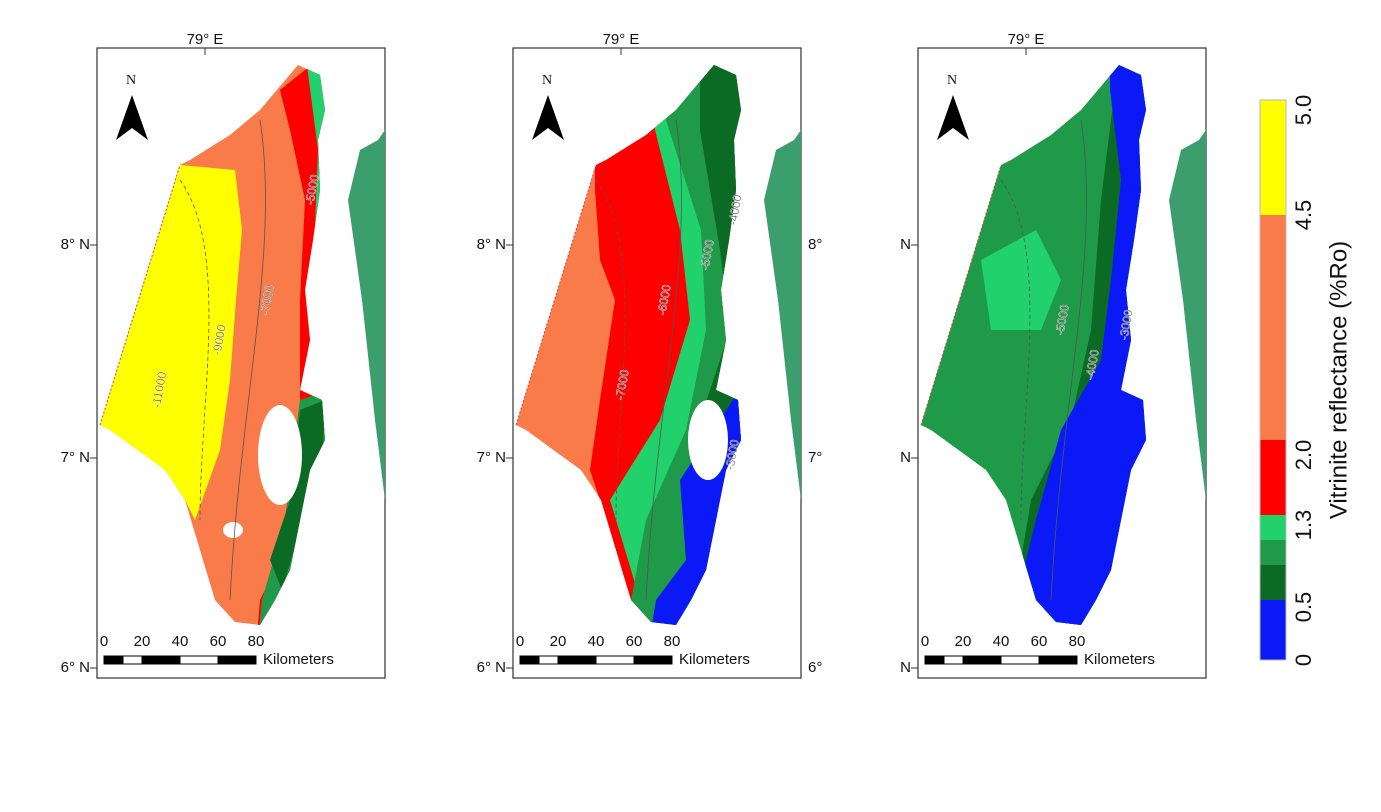 The width and height of the screenshot is (1381, 812). Describe the element at coordinates (664, 299) in the screenshot. I see `contour-label: -6000` at that location.